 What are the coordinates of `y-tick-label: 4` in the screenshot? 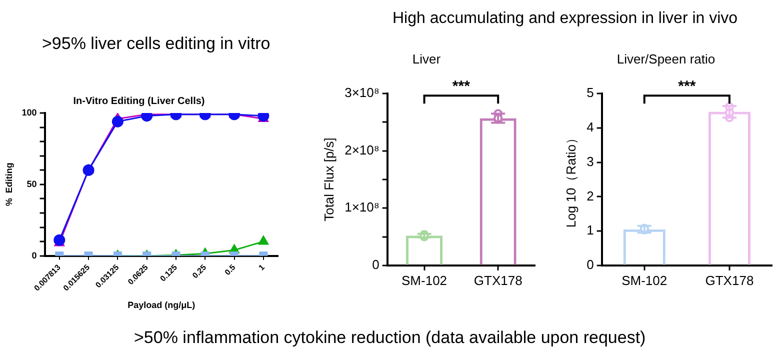 It's located at (590, 127).